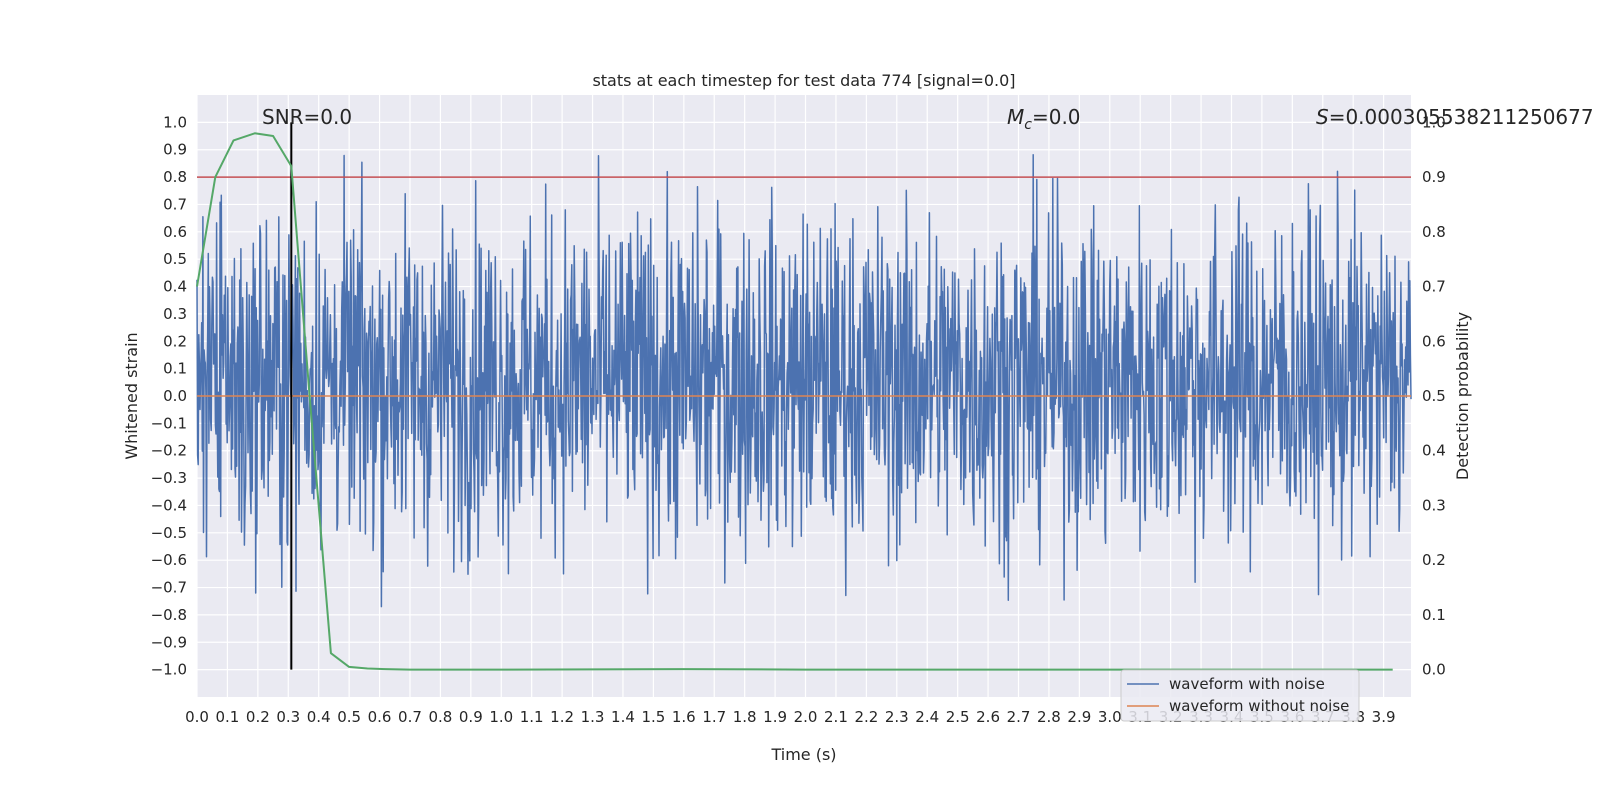 The height and width of the screenshot is (800, 1600). I want to click on x-tick-label: 0.5, so click(349, 717).